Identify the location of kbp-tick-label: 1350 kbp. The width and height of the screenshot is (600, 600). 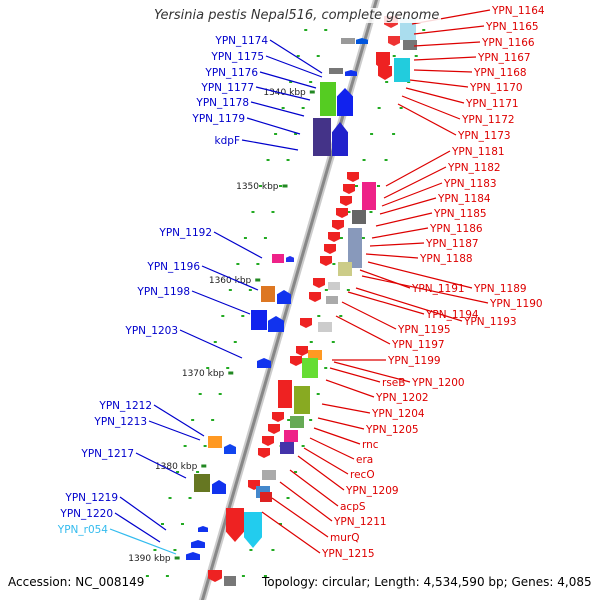
(257, 187).